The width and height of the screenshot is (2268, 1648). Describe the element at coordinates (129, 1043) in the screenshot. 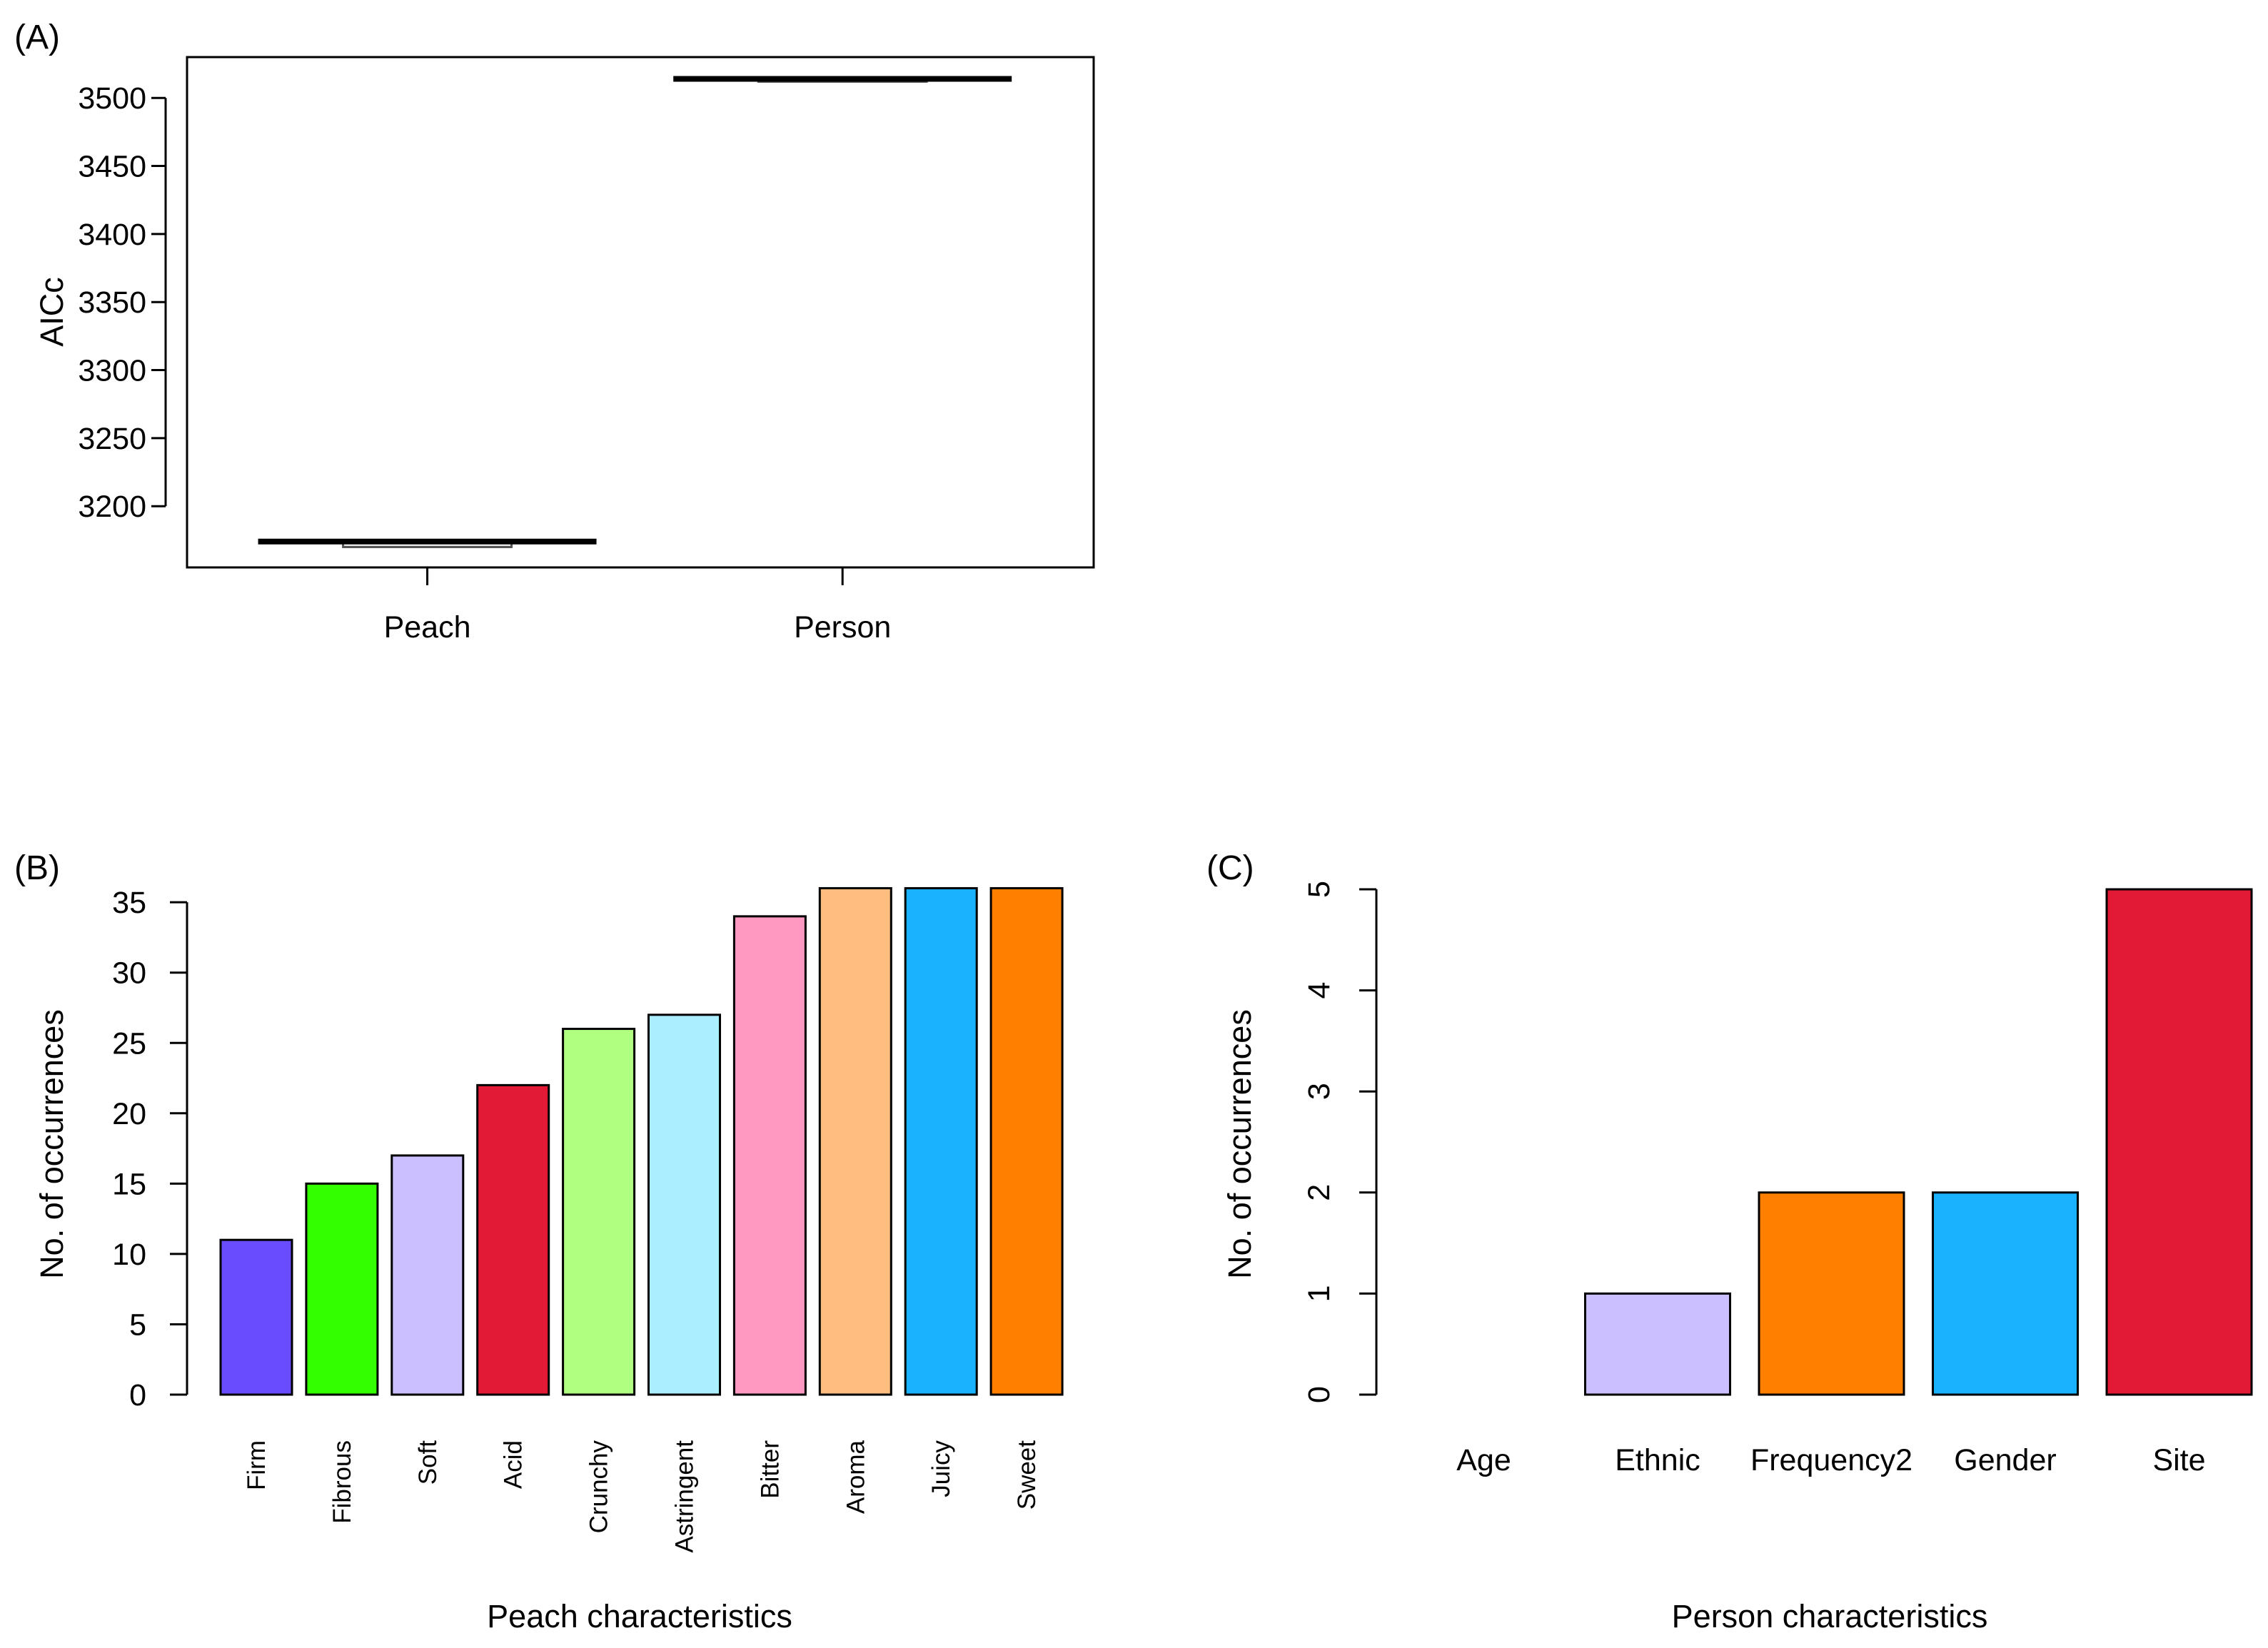

I see `panel-b-y-tick-label: 25` at that location.